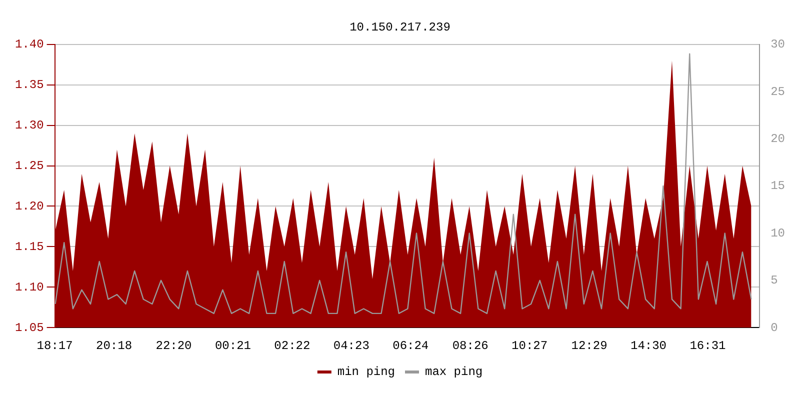 This screenshot has height=400, width=800. Describe the element at coordinates (232, 345) in the screenshot. I see `x-tick-label: 00:21` at that location.